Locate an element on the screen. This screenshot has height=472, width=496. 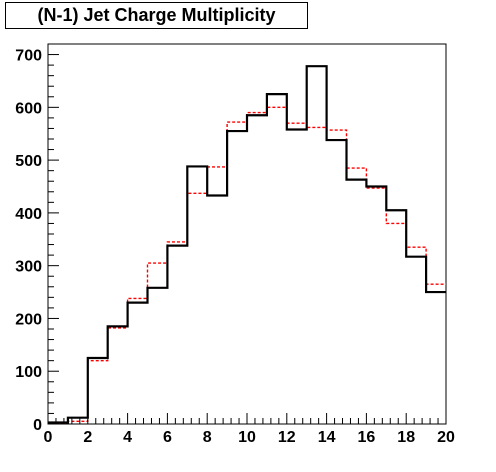
x-tick-label: 8 is located at coordinates (207, 437).